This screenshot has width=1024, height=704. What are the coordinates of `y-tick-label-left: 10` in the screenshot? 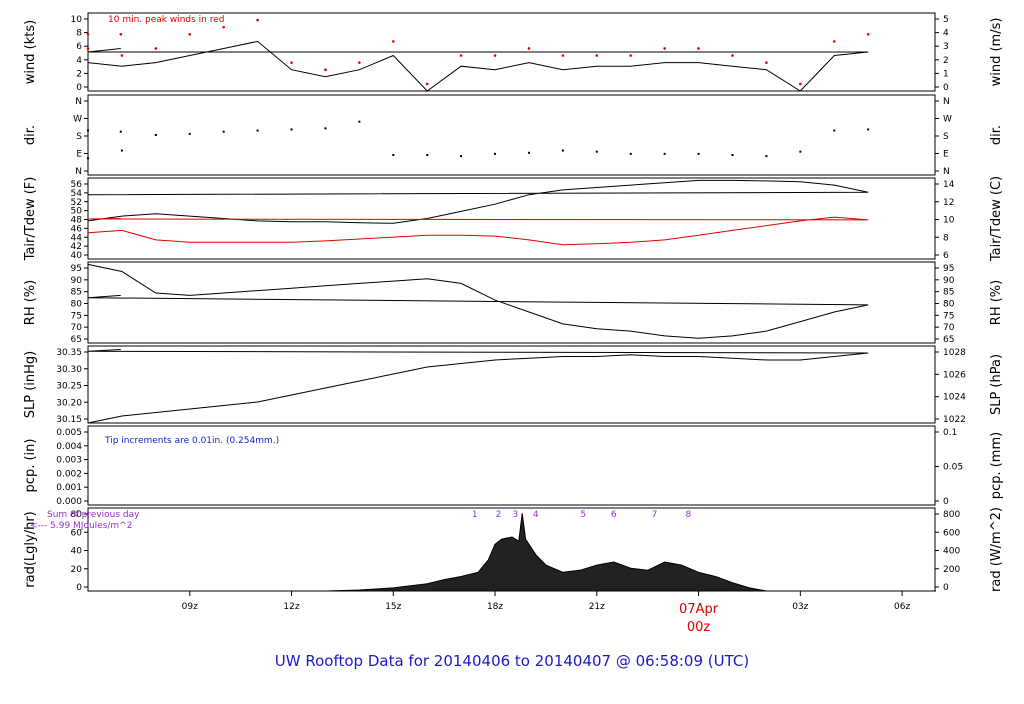 It's located at (77, 20).